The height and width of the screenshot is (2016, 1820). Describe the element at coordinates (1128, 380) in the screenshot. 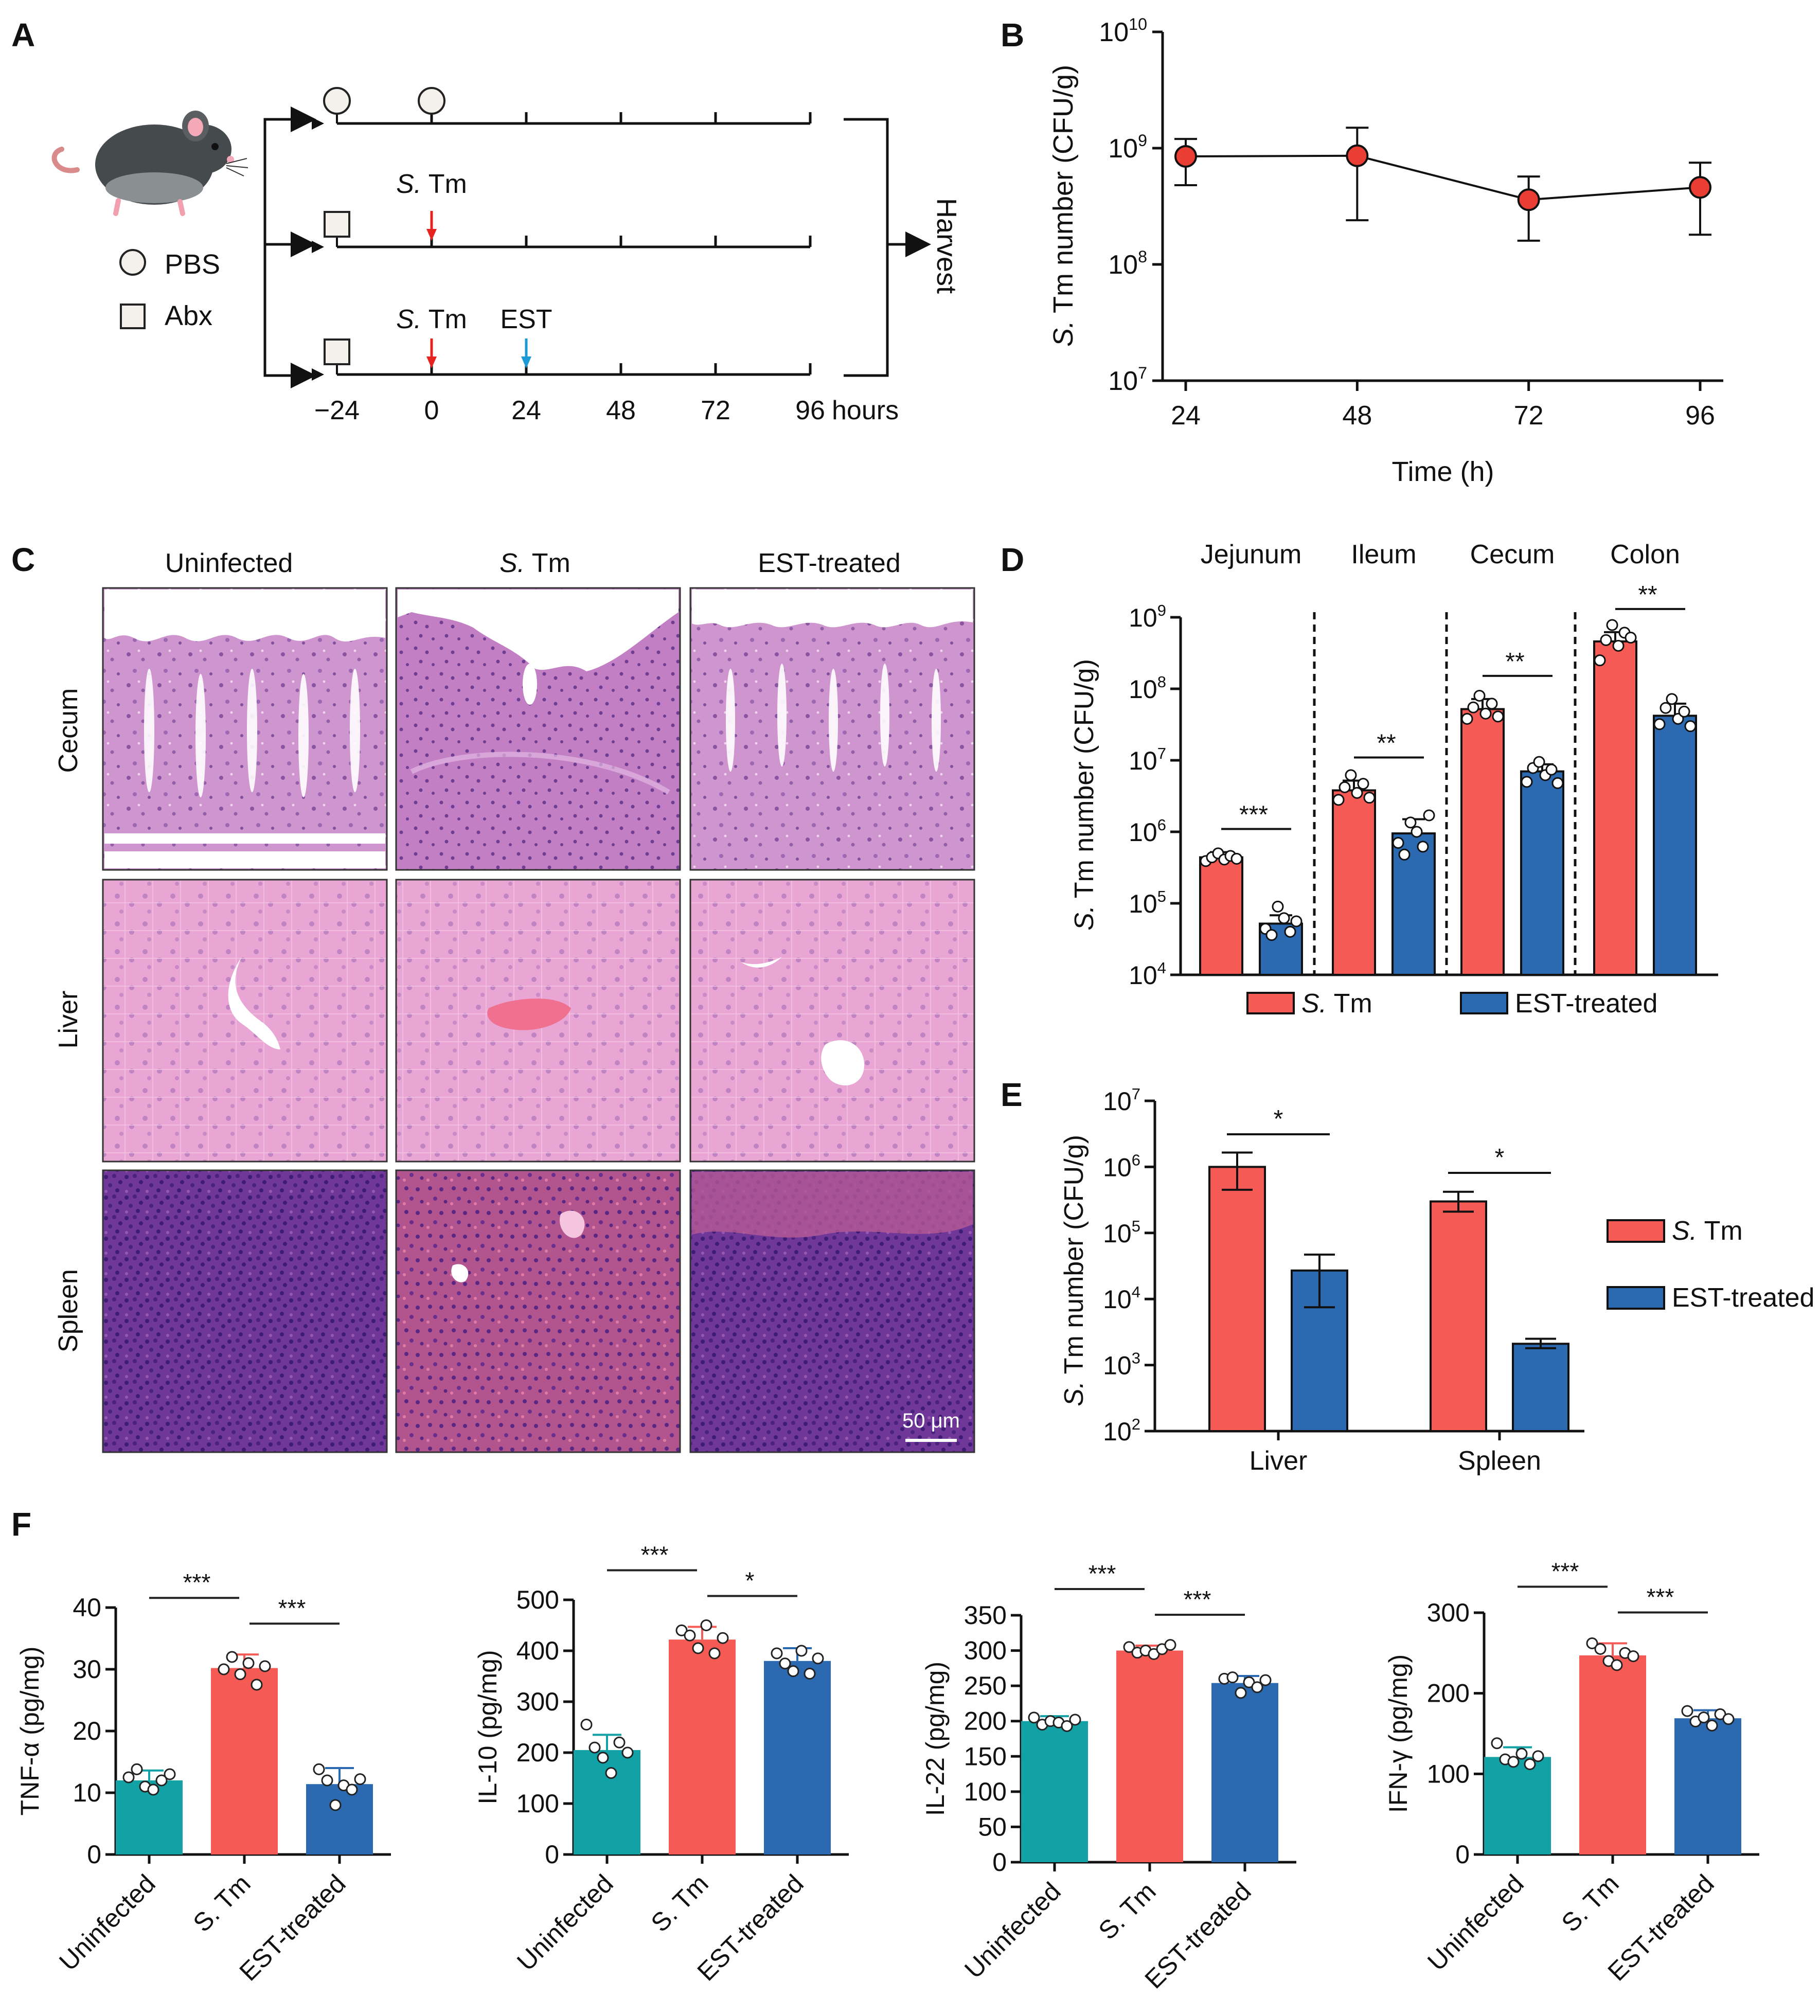

I see `y-tick-label: 107` at that location.